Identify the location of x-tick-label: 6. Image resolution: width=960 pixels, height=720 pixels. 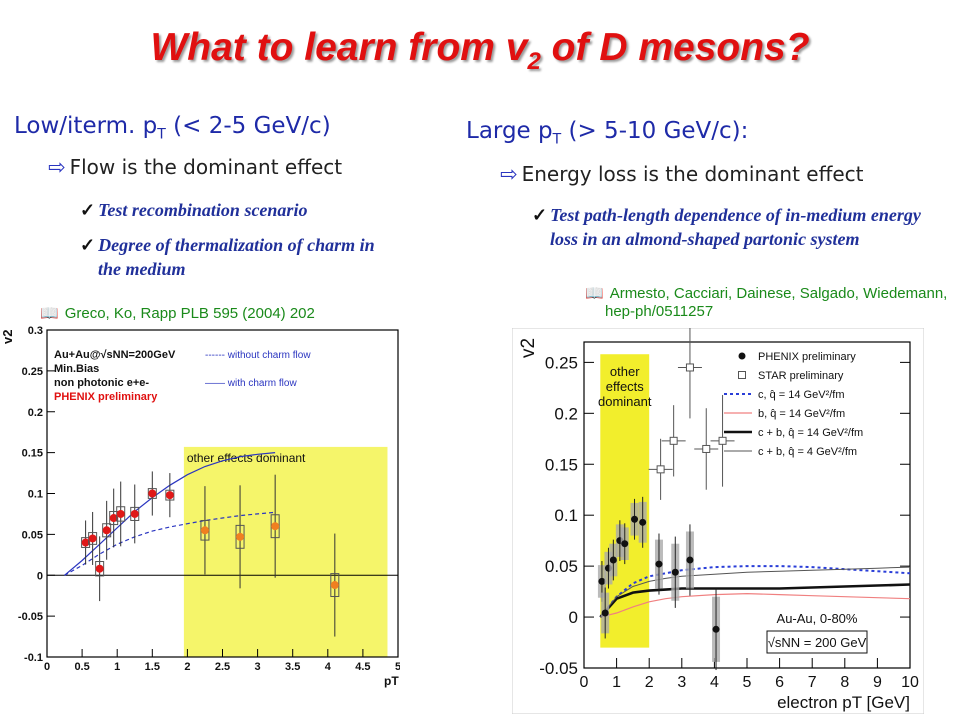
(779, 682).